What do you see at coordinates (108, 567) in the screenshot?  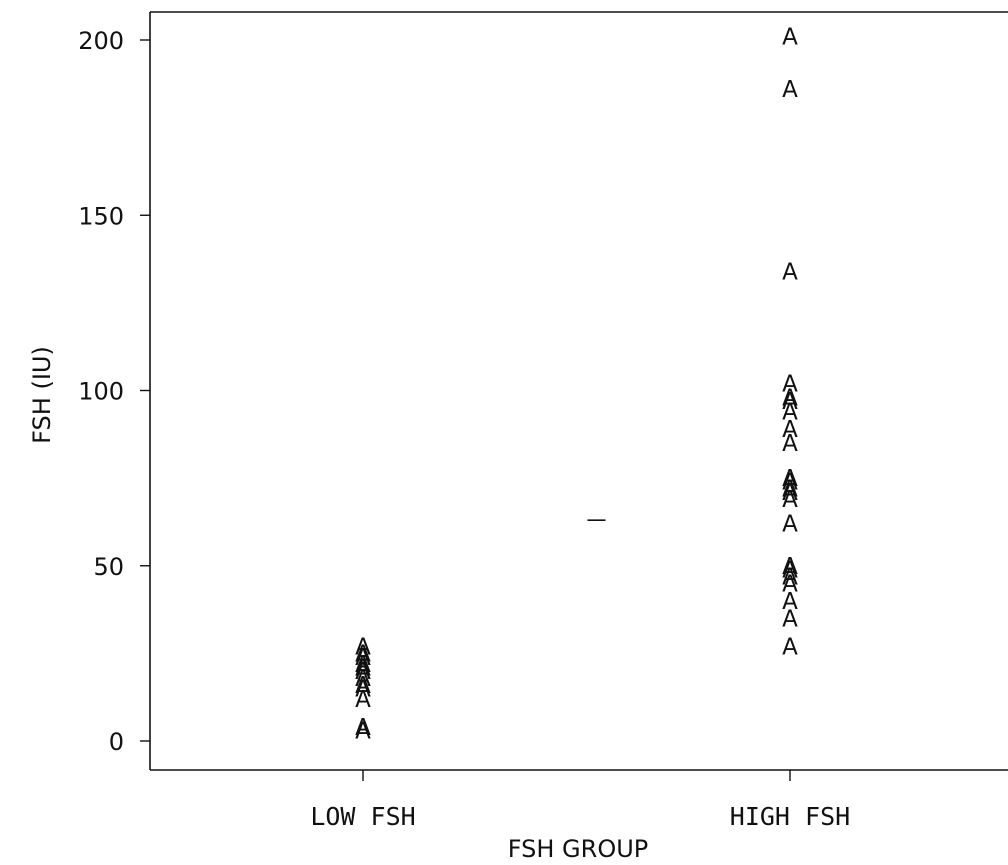 I see `y-tick-label: 50` at bounding box center [108, 567].